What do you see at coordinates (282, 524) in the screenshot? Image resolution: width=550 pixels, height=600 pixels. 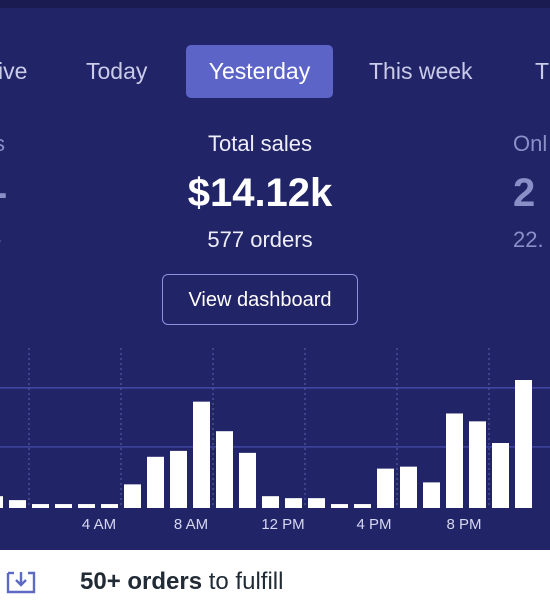 I see `chart-tick-label-2: 12 PM` at bounding box center [282, 524].